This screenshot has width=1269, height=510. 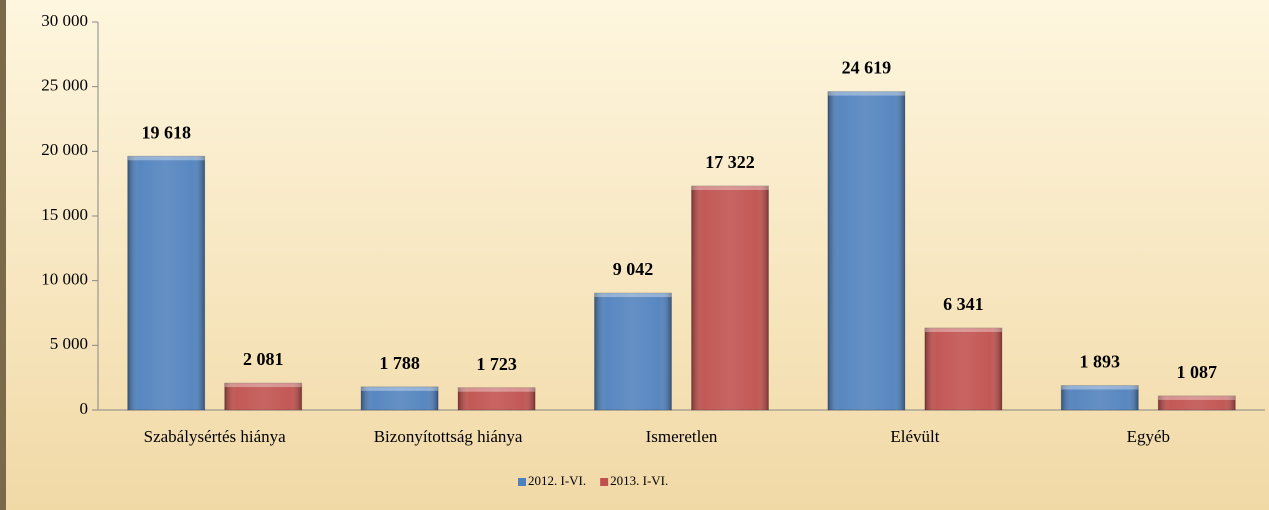 I want to click on value-label: 1 087, so click(x=1197, y=372).